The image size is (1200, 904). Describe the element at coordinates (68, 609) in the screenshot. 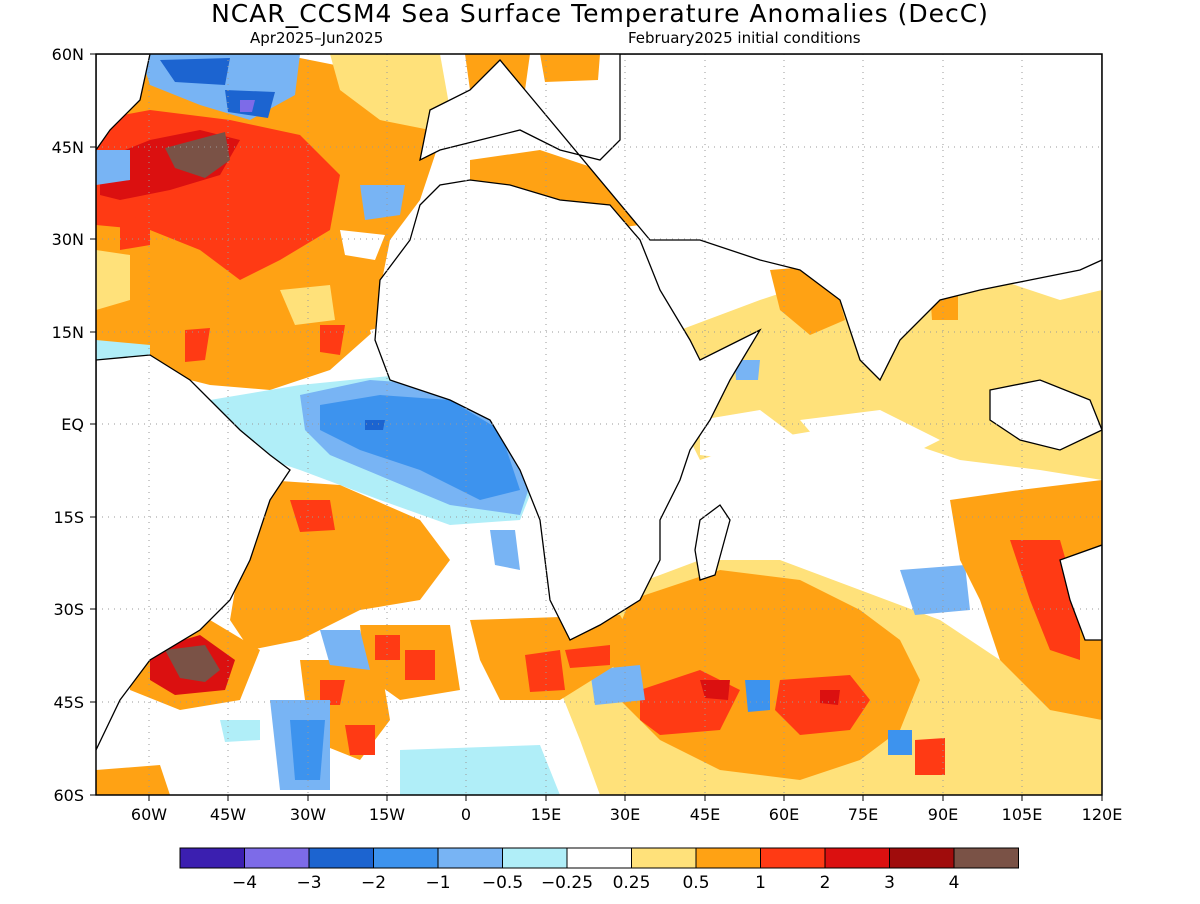

I see `lat-tick-label: 30S` at that location.